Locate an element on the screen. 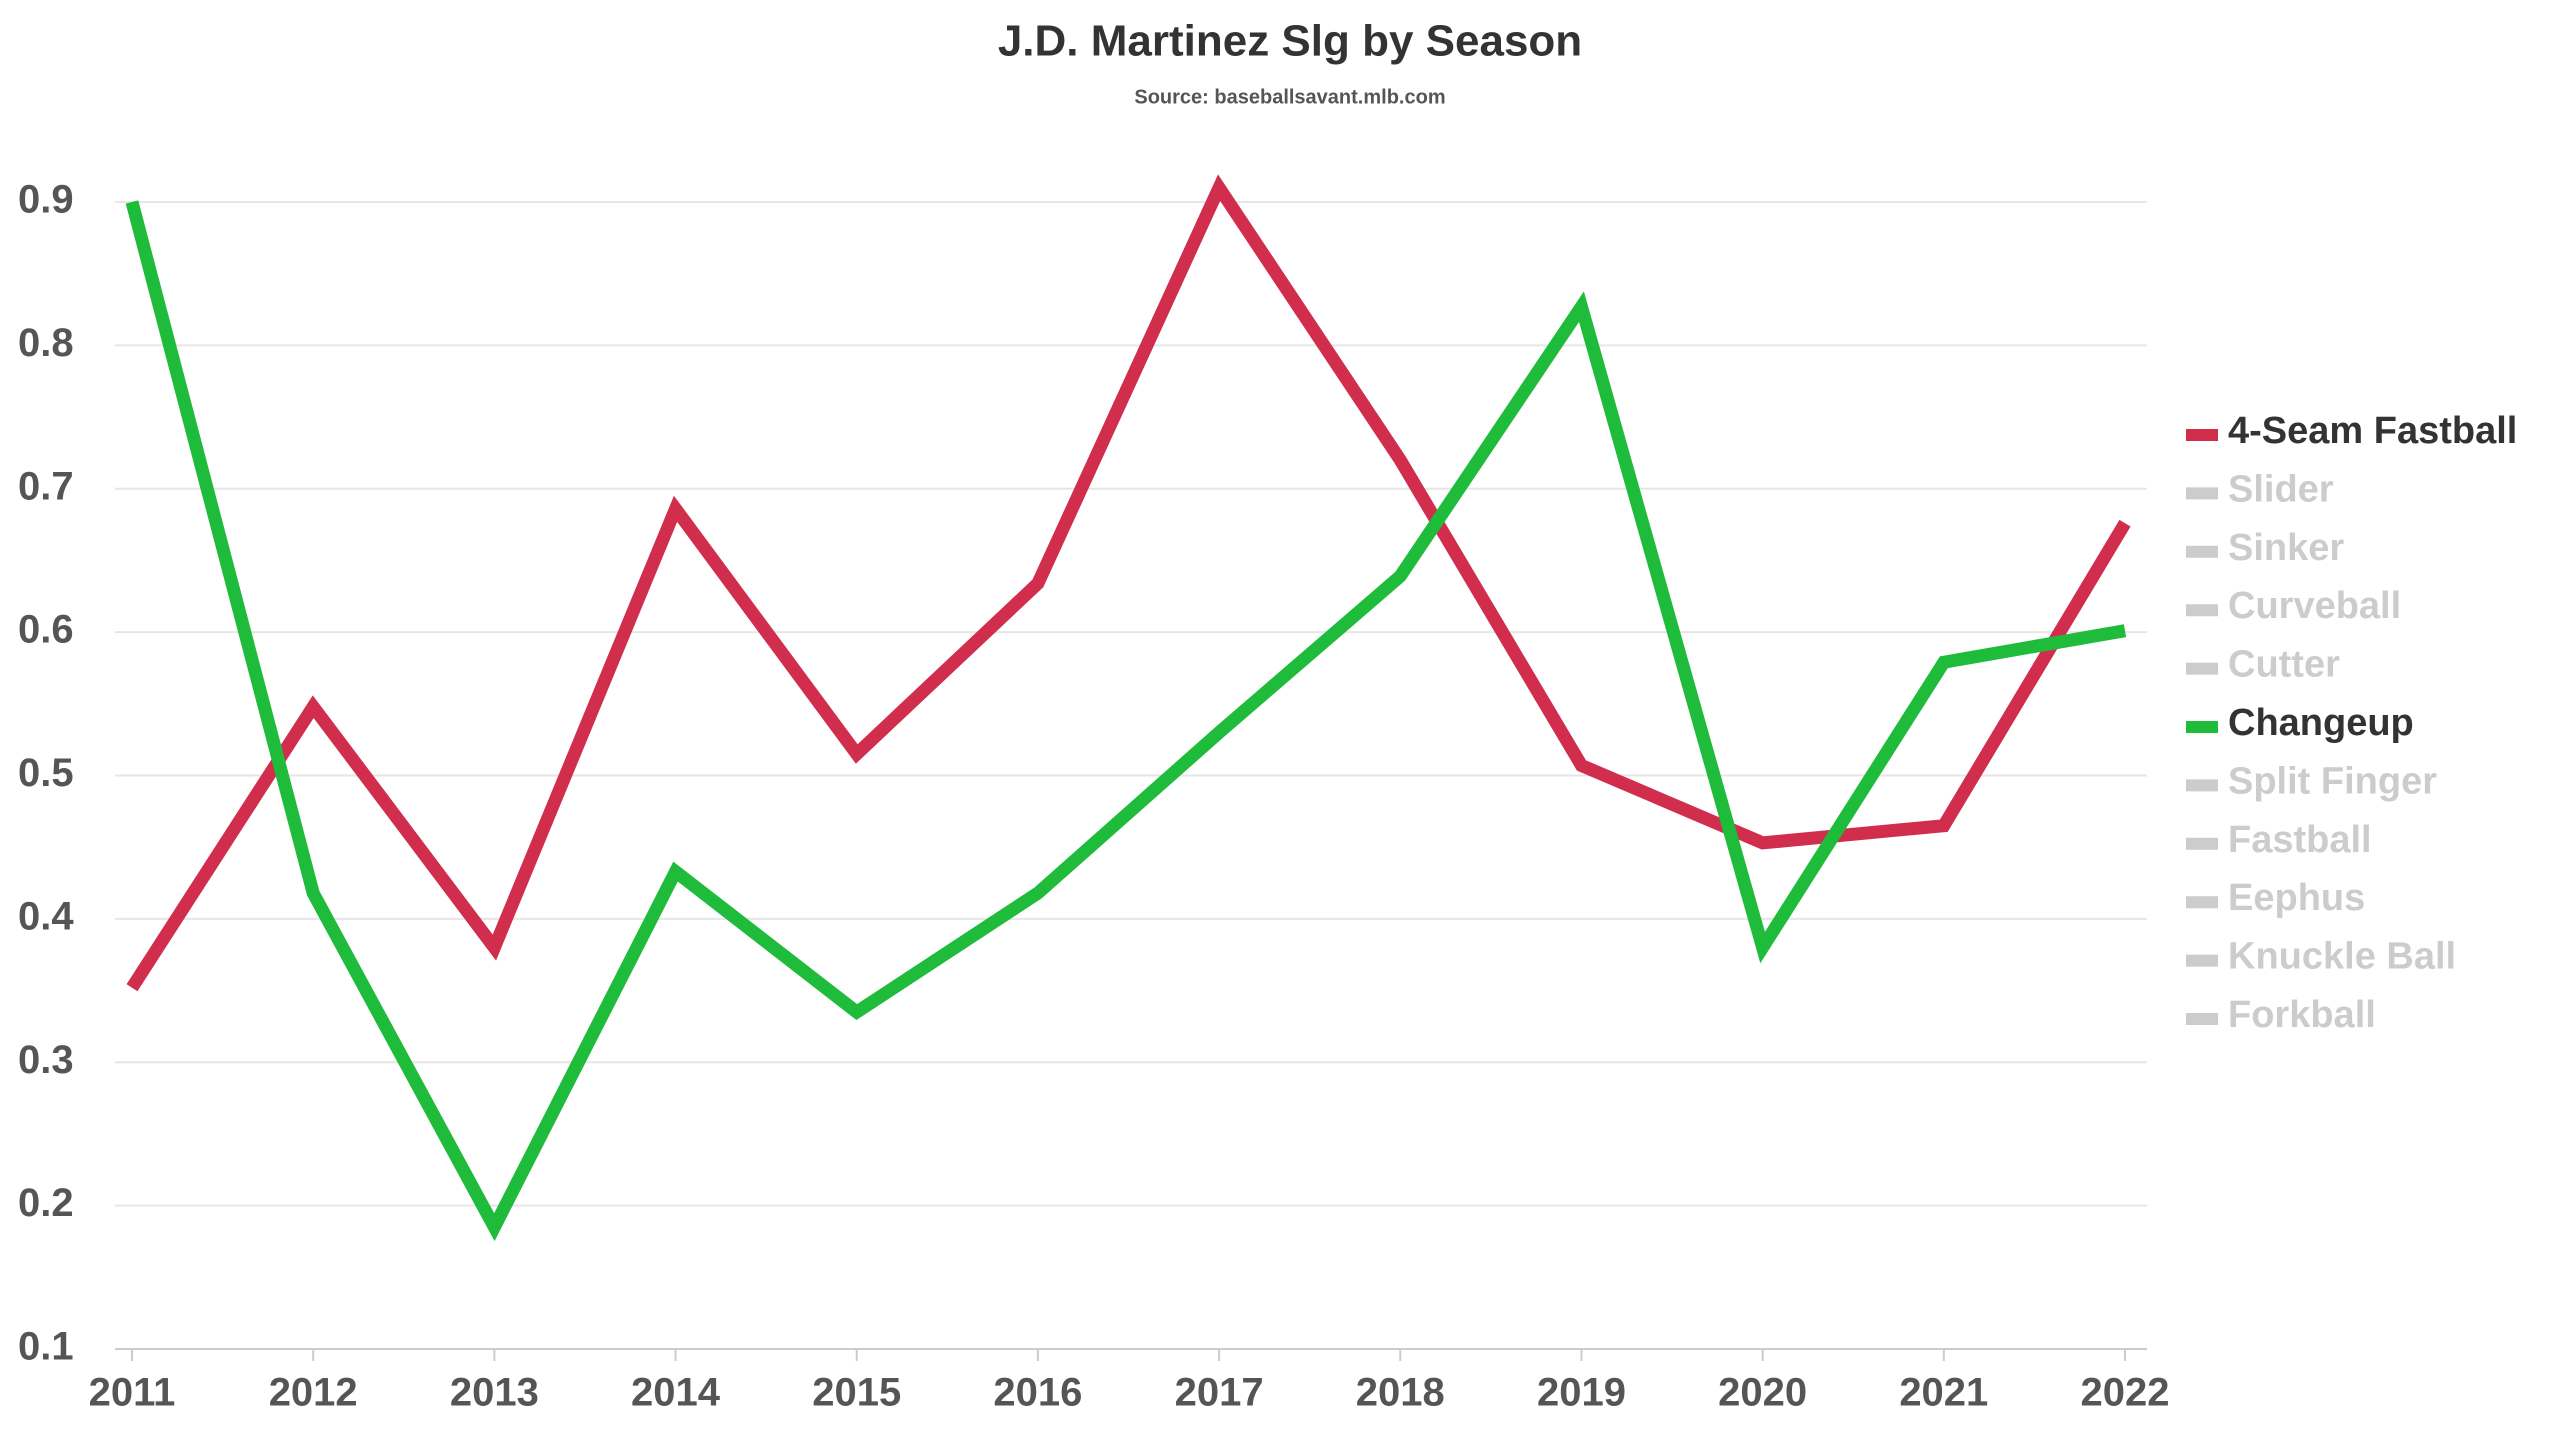 This screenshot has height=1440, width=2560. x-tick-label: 2022 is located at coordinates (2125, 1393).